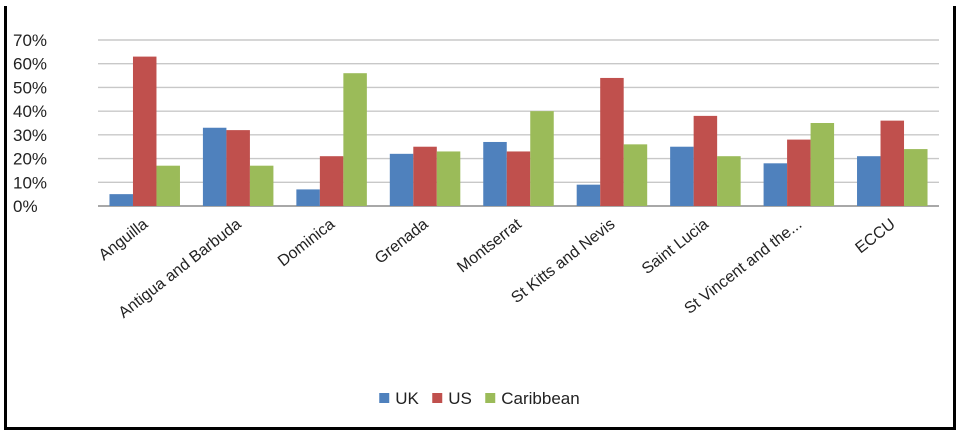 Image resolution: width=966 pixels, height=435 pixels. What do you see at coordinates (25, 206) in the screenshot?
I see `y-tick-label: 0%` at bounding box center [25, 206].